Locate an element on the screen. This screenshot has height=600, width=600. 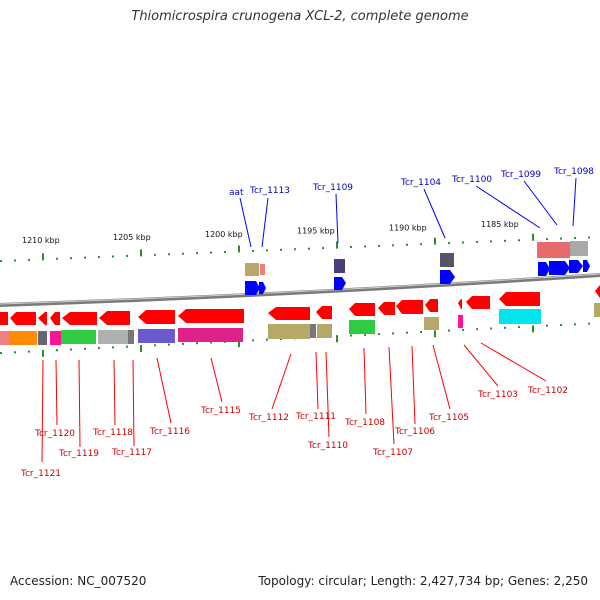
scale-label: 1190 kbp is located at coordinates (408, 227).